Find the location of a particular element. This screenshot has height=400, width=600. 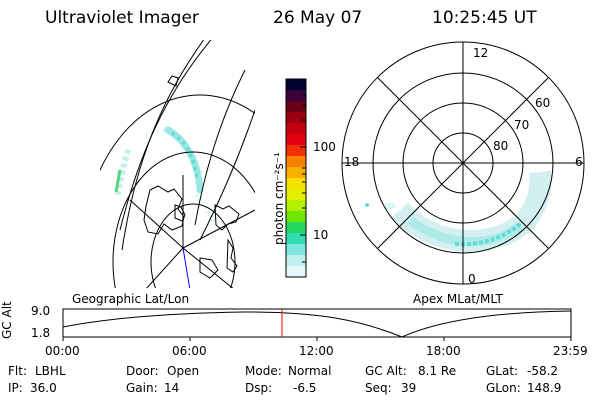

timeline-frame is located at coordinates (317, 323).